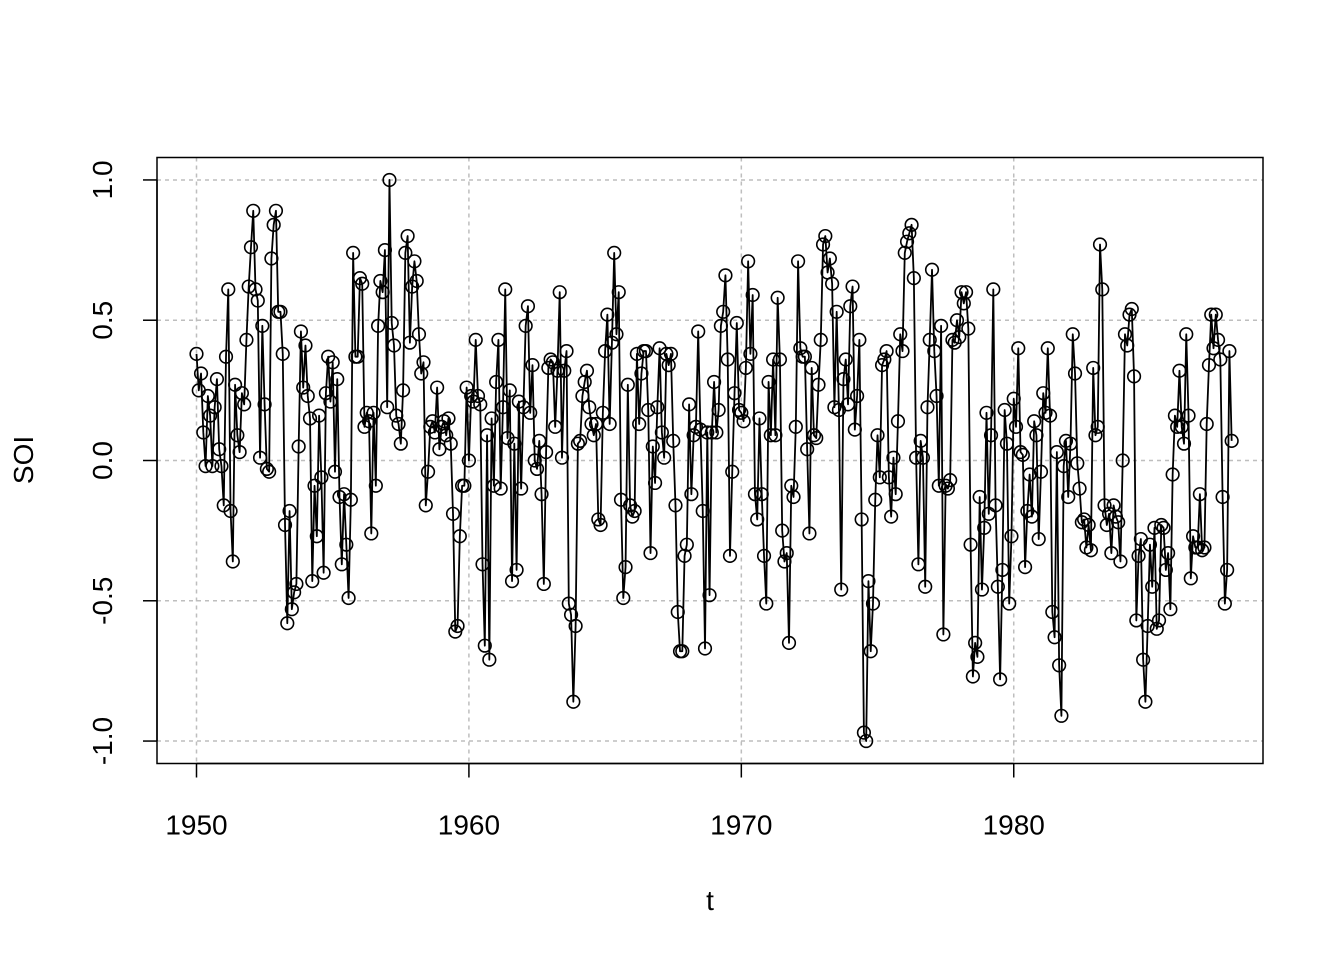  Describe the element at coordinates (102, 741) in the screenshot. I see `y-tick-label--1.0: -1.0` at that location.